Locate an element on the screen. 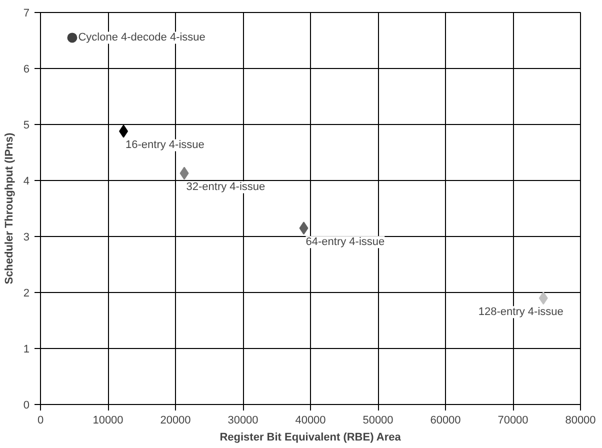 Image resolution: width=602 pixels, height=448 pixels. y-axis-title: Scheduler Throughput (IPns) is located at coordinates (9, 208).